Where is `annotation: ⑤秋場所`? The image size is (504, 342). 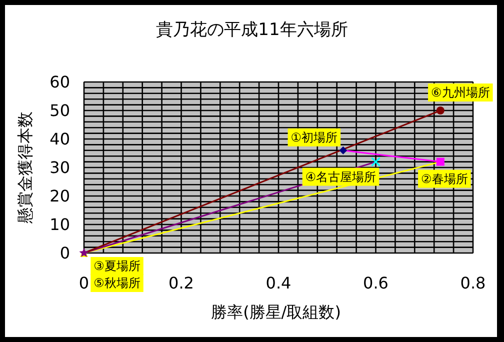 annotation: ⑤秋場所 is located at coordinates (117, 283).